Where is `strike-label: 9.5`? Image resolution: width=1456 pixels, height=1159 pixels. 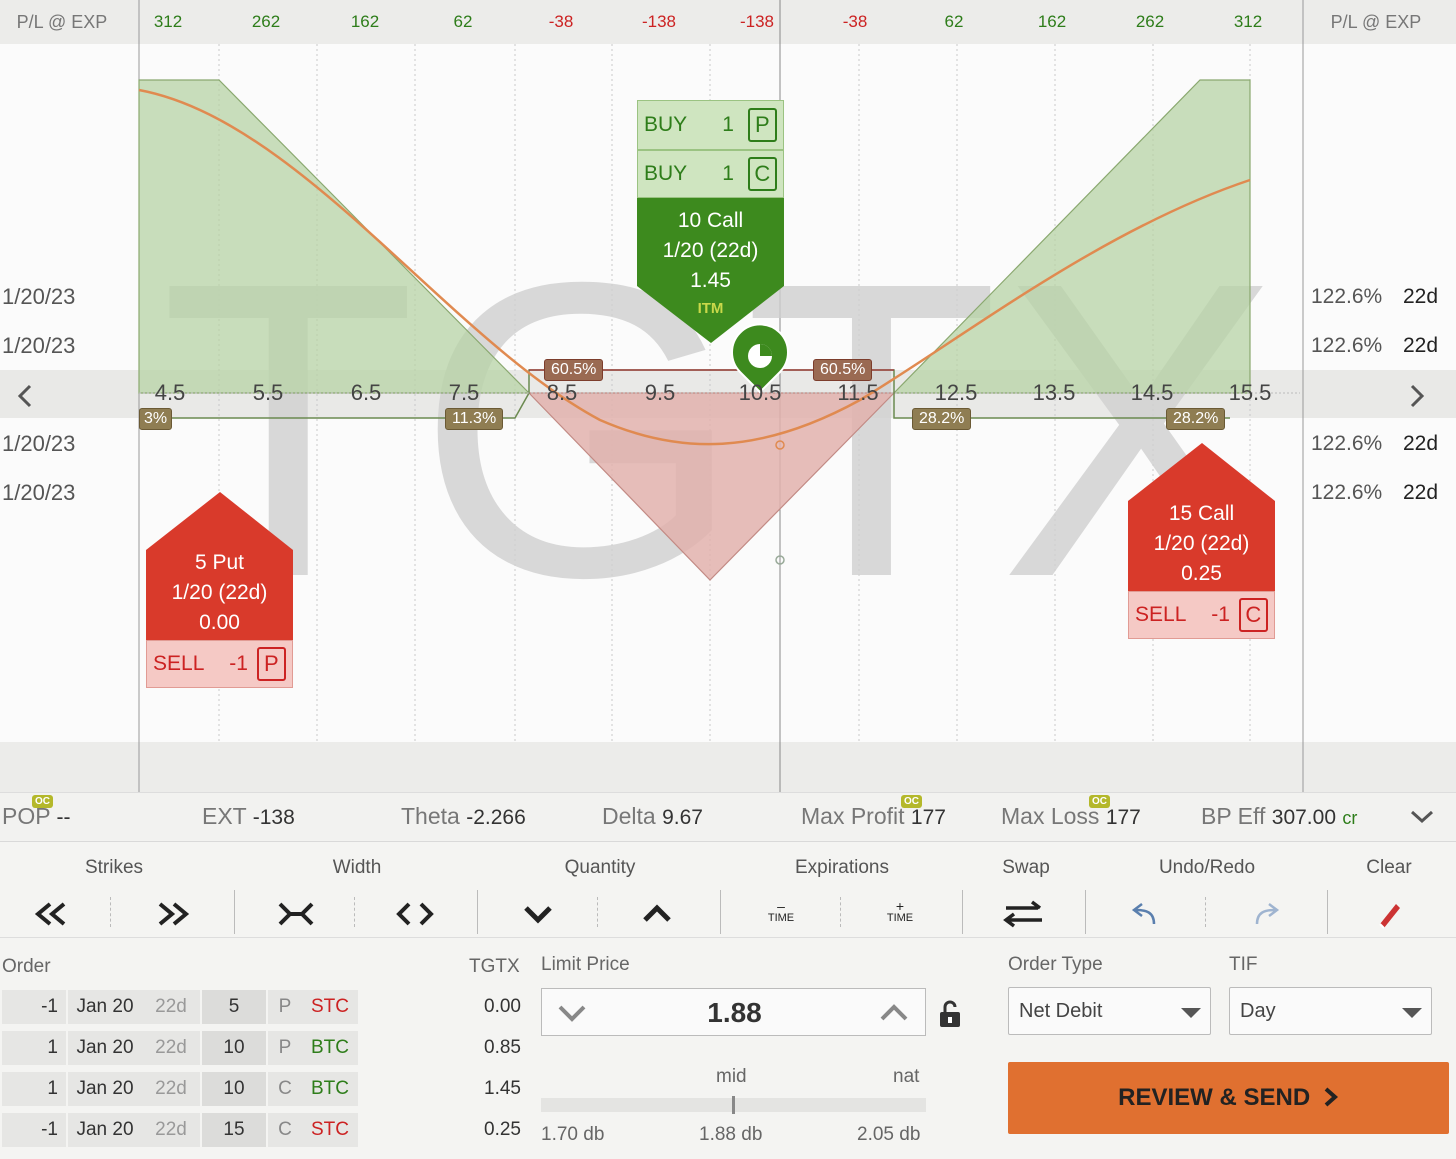
strike-label: 9.5 is located at coordinates (660, 392).